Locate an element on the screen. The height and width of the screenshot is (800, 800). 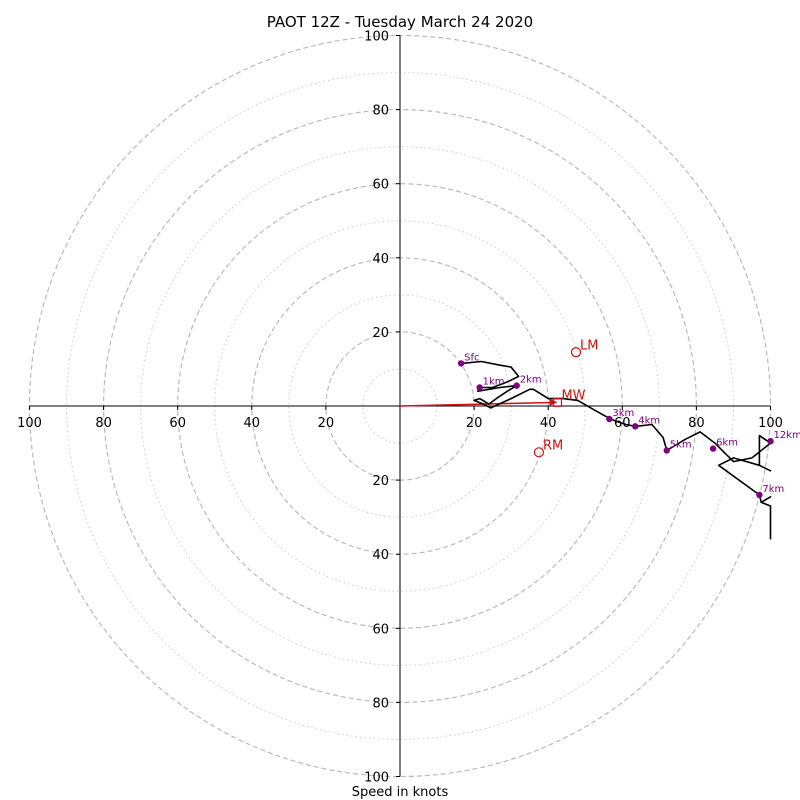
height-marker-label: 2km is located at coordinates (531, 380).